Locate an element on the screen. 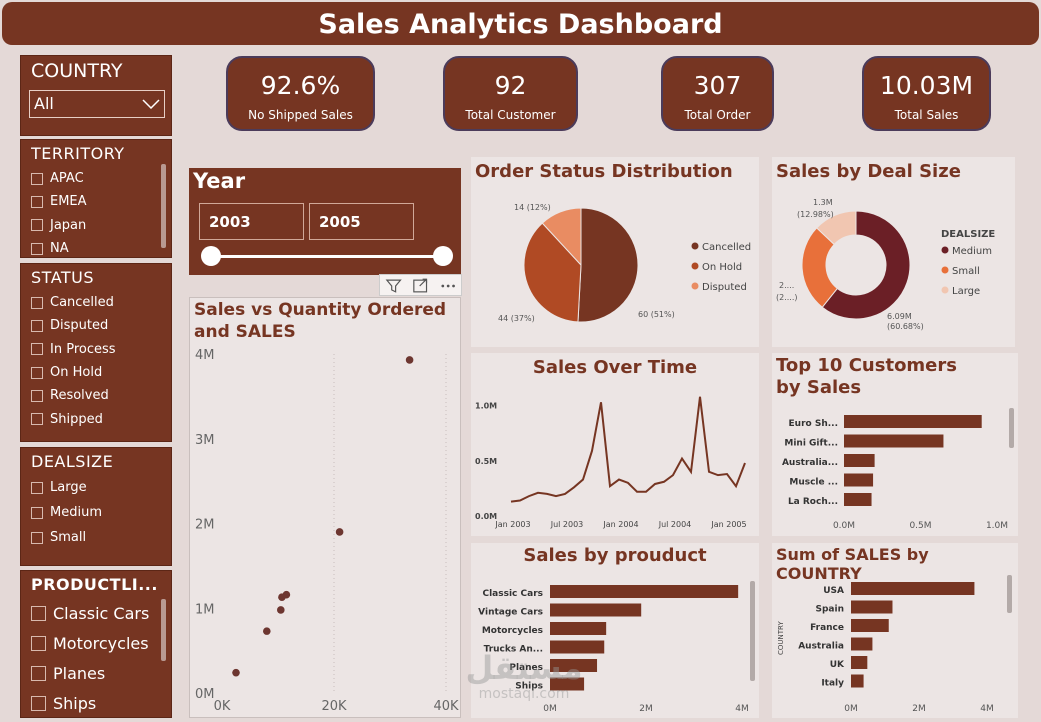 The width and height of the screenshot is (1041, 722). legend-label: Disputed is located at coordinates (724, 287).